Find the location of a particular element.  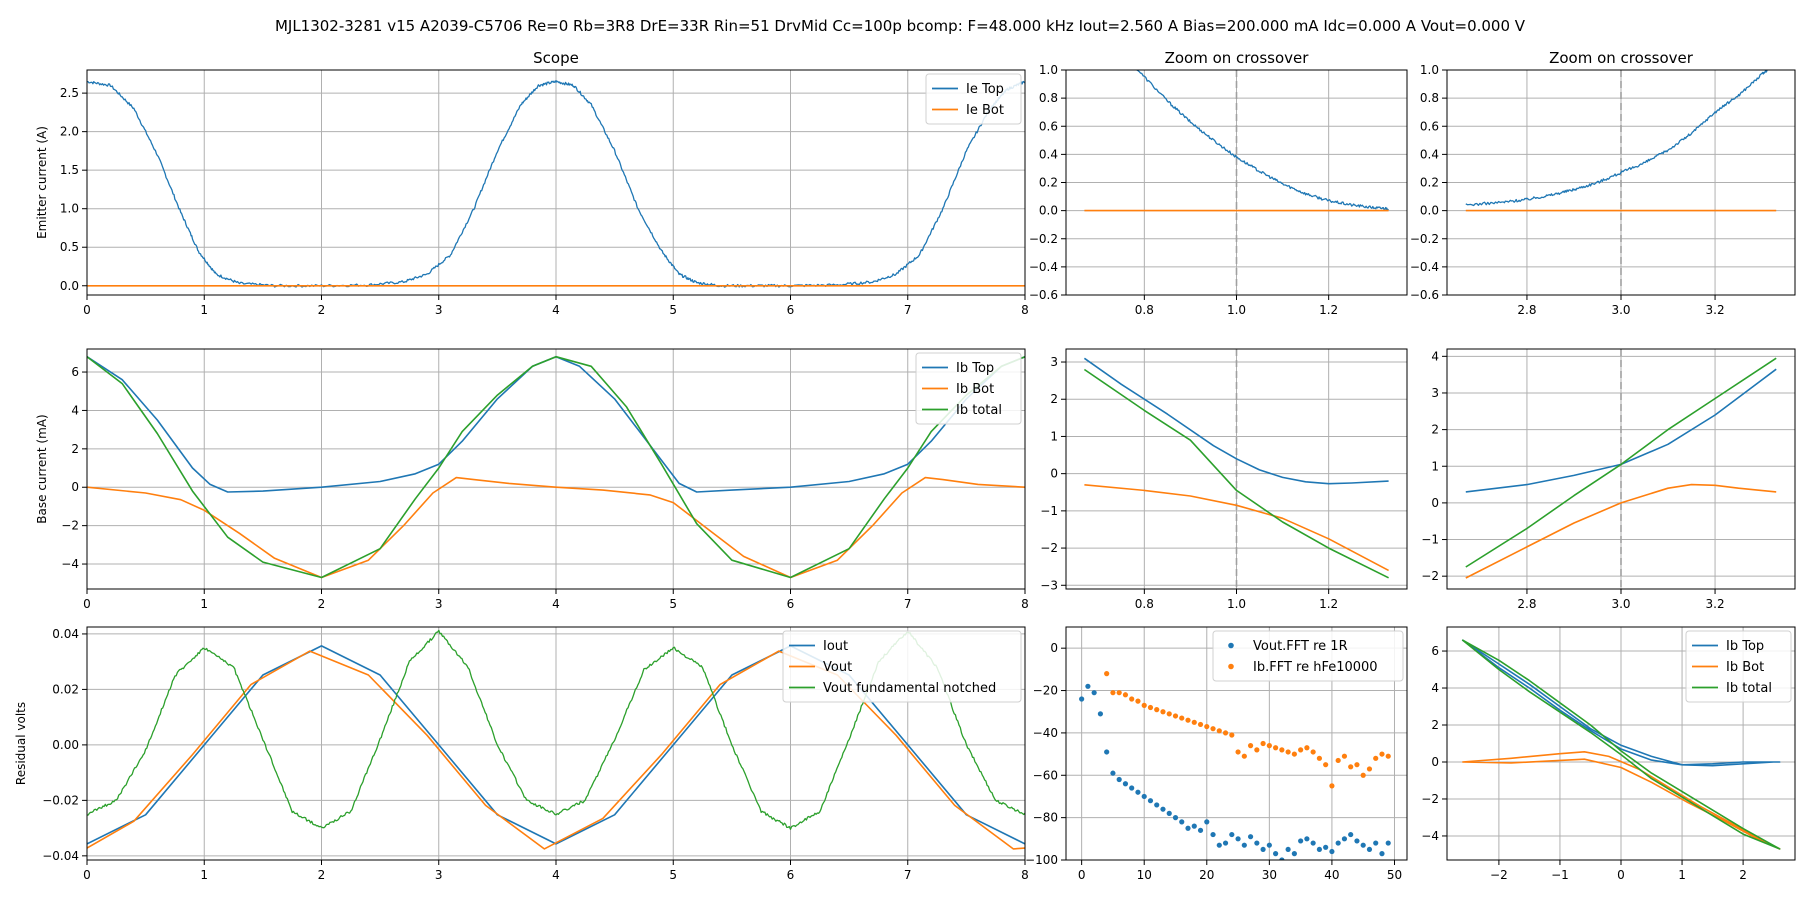

legend-label: Vout.FFT re 1R is located at coordinates (1300, 646).